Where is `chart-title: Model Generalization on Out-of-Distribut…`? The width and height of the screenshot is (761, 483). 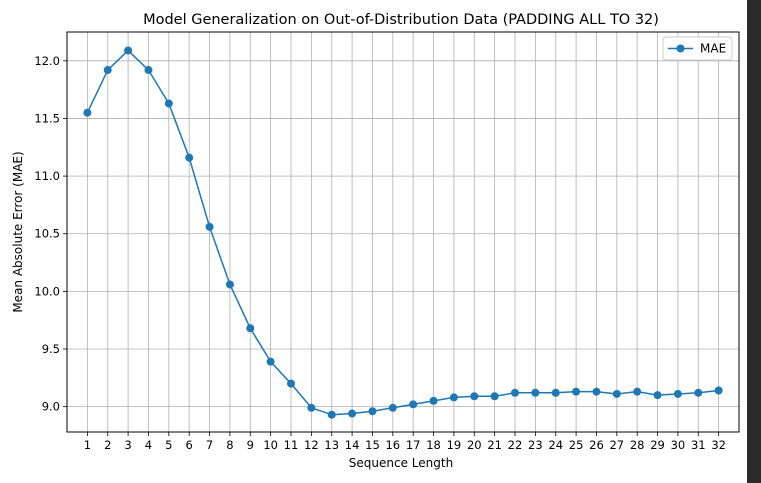 chart-title: Model Generalization on Out-of-Distribut… is located at coordinates (401, 20).